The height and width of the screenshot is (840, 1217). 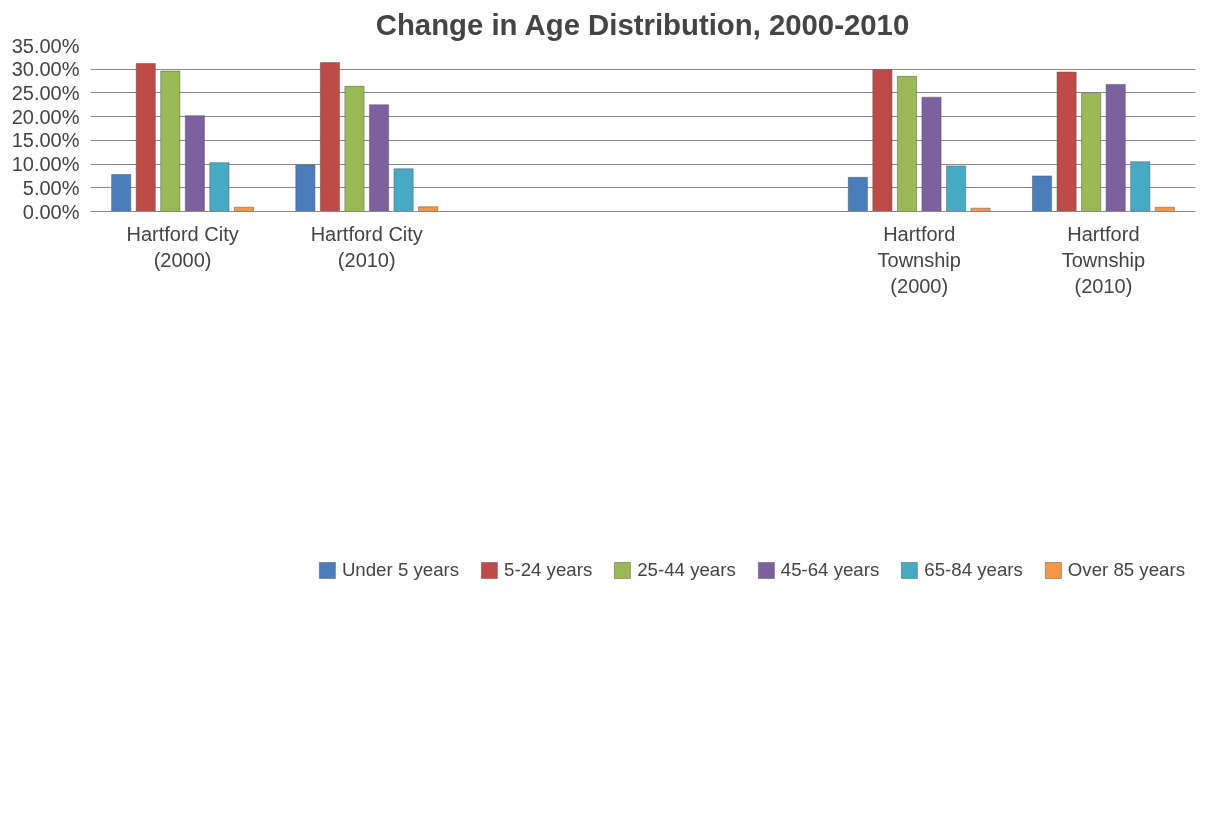 I want to click on legend-label: 25-44 years, so click(x=686, y=570).